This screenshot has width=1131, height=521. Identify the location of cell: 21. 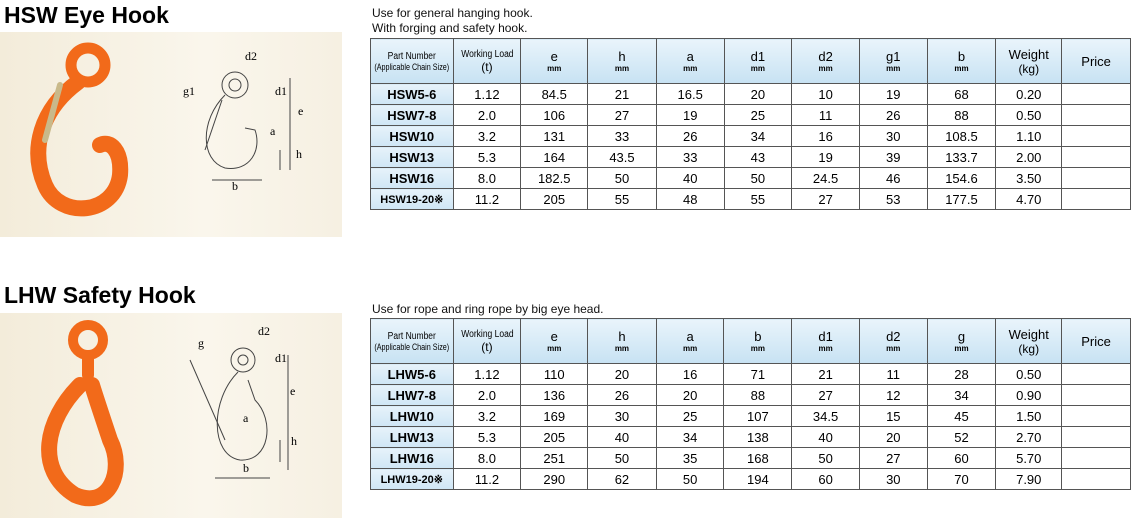
(622, 94).